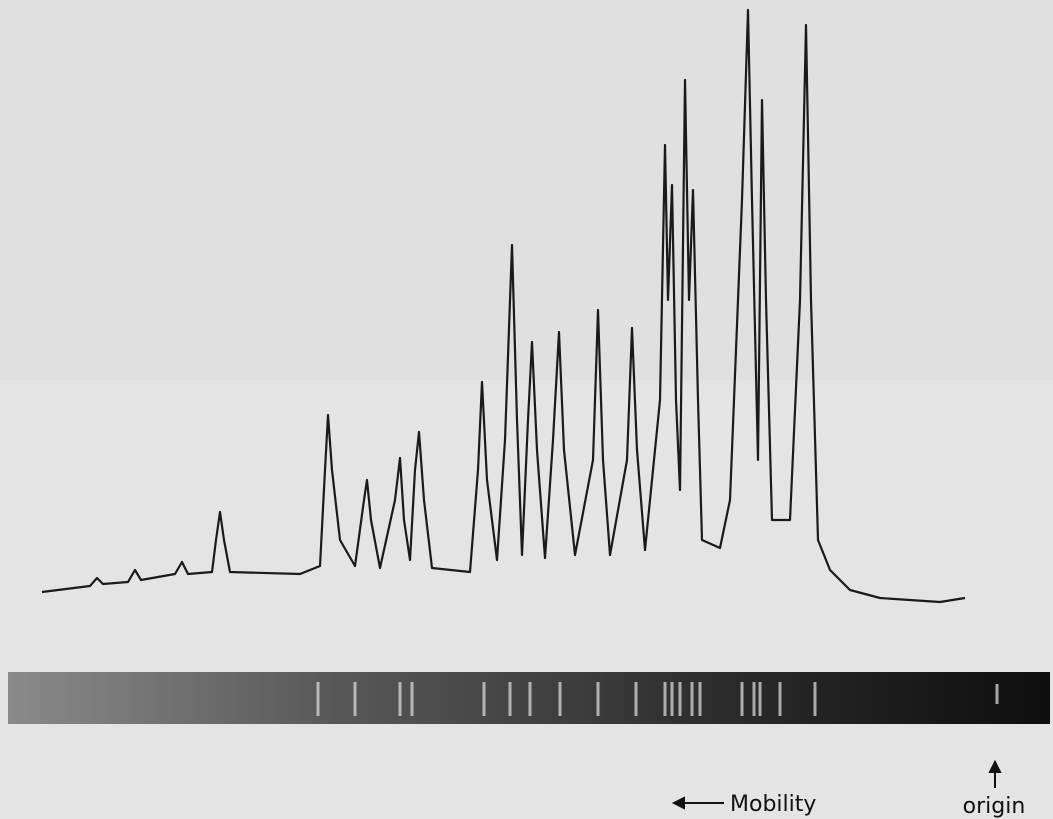 Image resolution: width=1053 pixels, height=819 pixels. I want to click on origin-label: origin, so click(994, 806).